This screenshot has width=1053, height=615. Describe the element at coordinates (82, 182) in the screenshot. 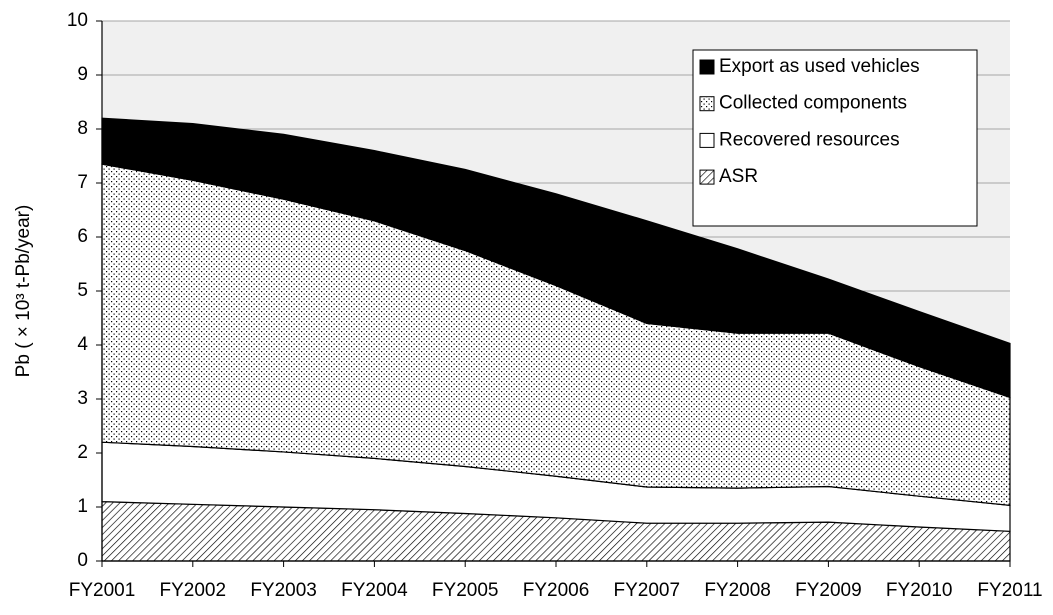

I see `y-tick-label: 7` at that location.